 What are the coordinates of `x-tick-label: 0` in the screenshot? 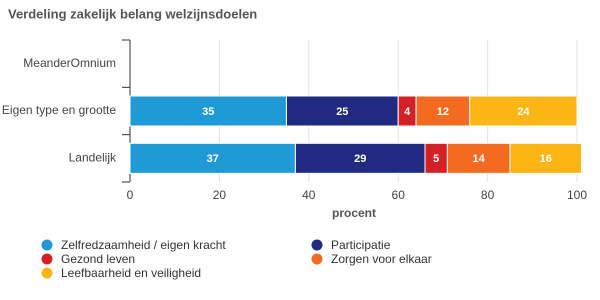 It's located at (130, 195).